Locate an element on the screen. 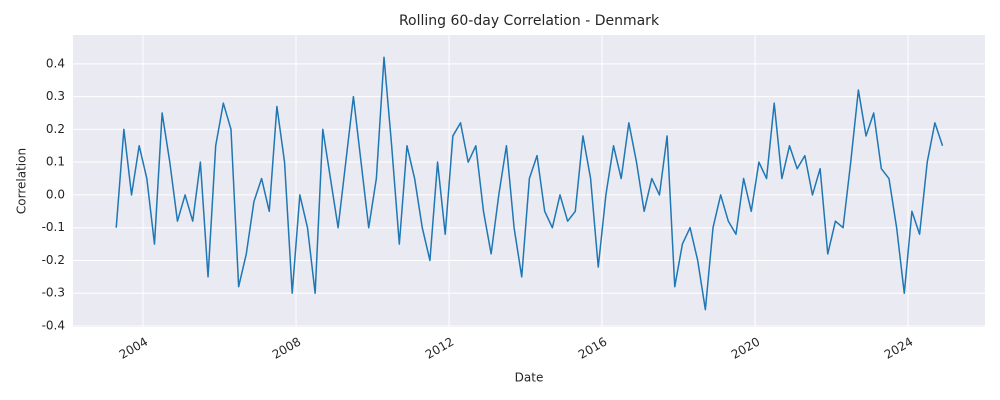  x-tick-label: 2004 is located at coordinates (133, 348).